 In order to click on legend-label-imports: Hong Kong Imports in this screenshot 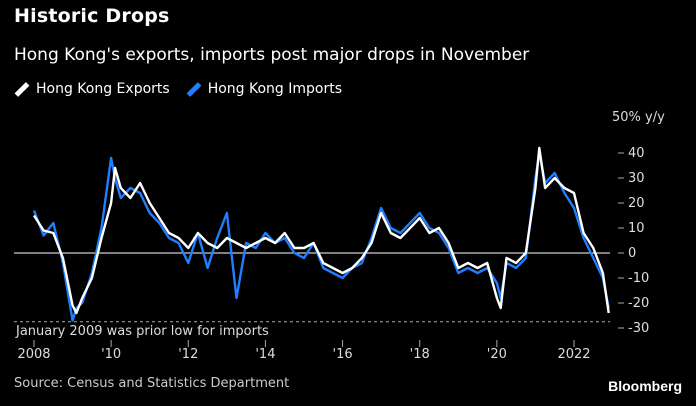, I will do `click(275, 89)`.